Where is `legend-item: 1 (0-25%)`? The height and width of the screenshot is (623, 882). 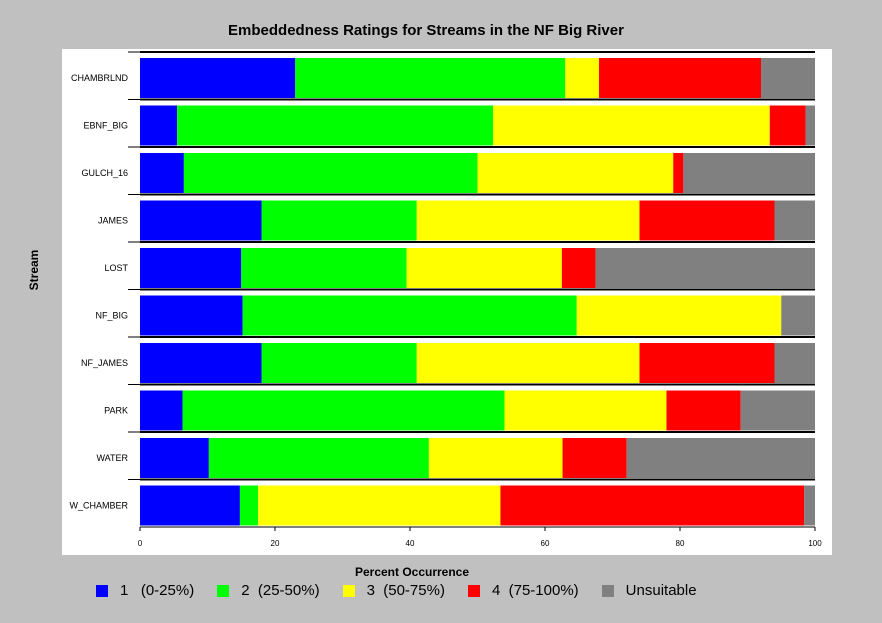 legend-item: 1 (0-25%) is located at coordinates (145, 590).